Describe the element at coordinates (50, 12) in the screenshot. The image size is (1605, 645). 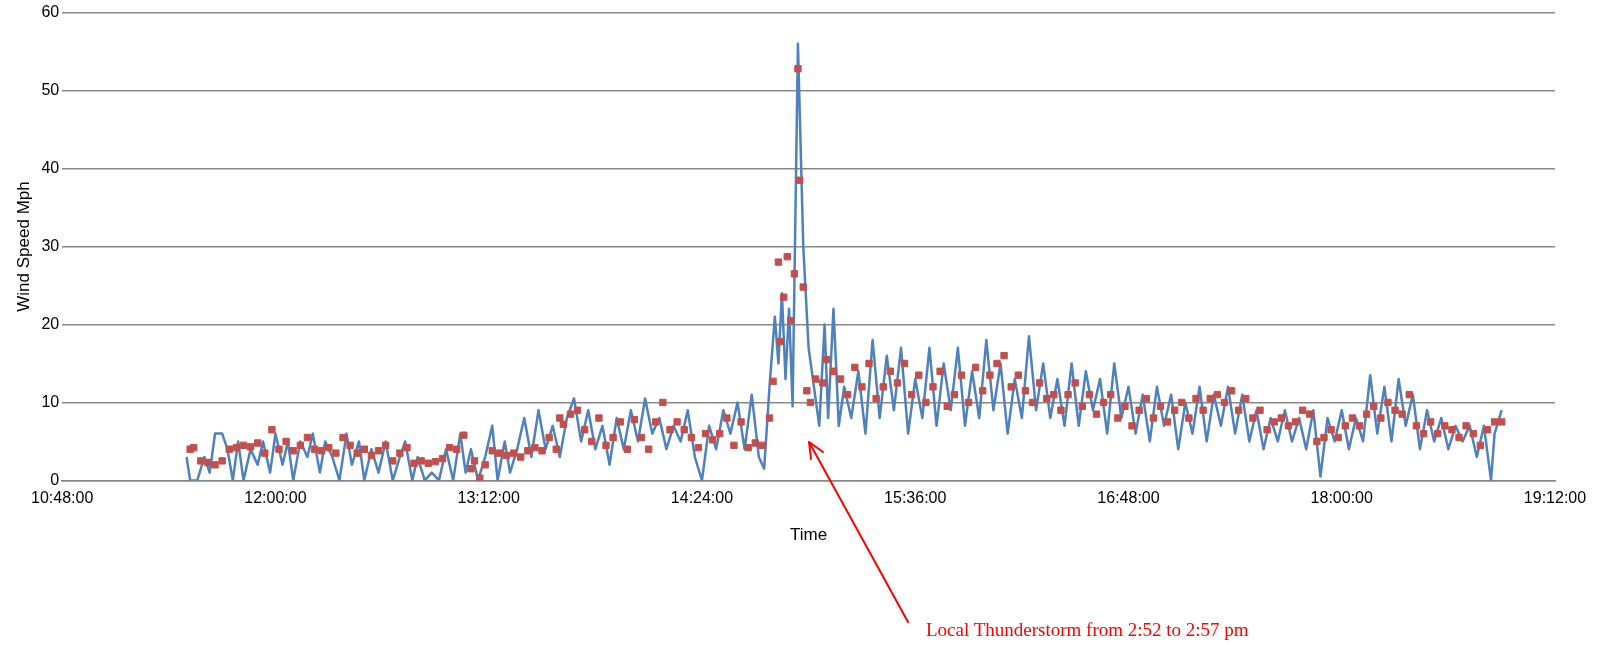
I see `y-tick-label: 60` at that location.